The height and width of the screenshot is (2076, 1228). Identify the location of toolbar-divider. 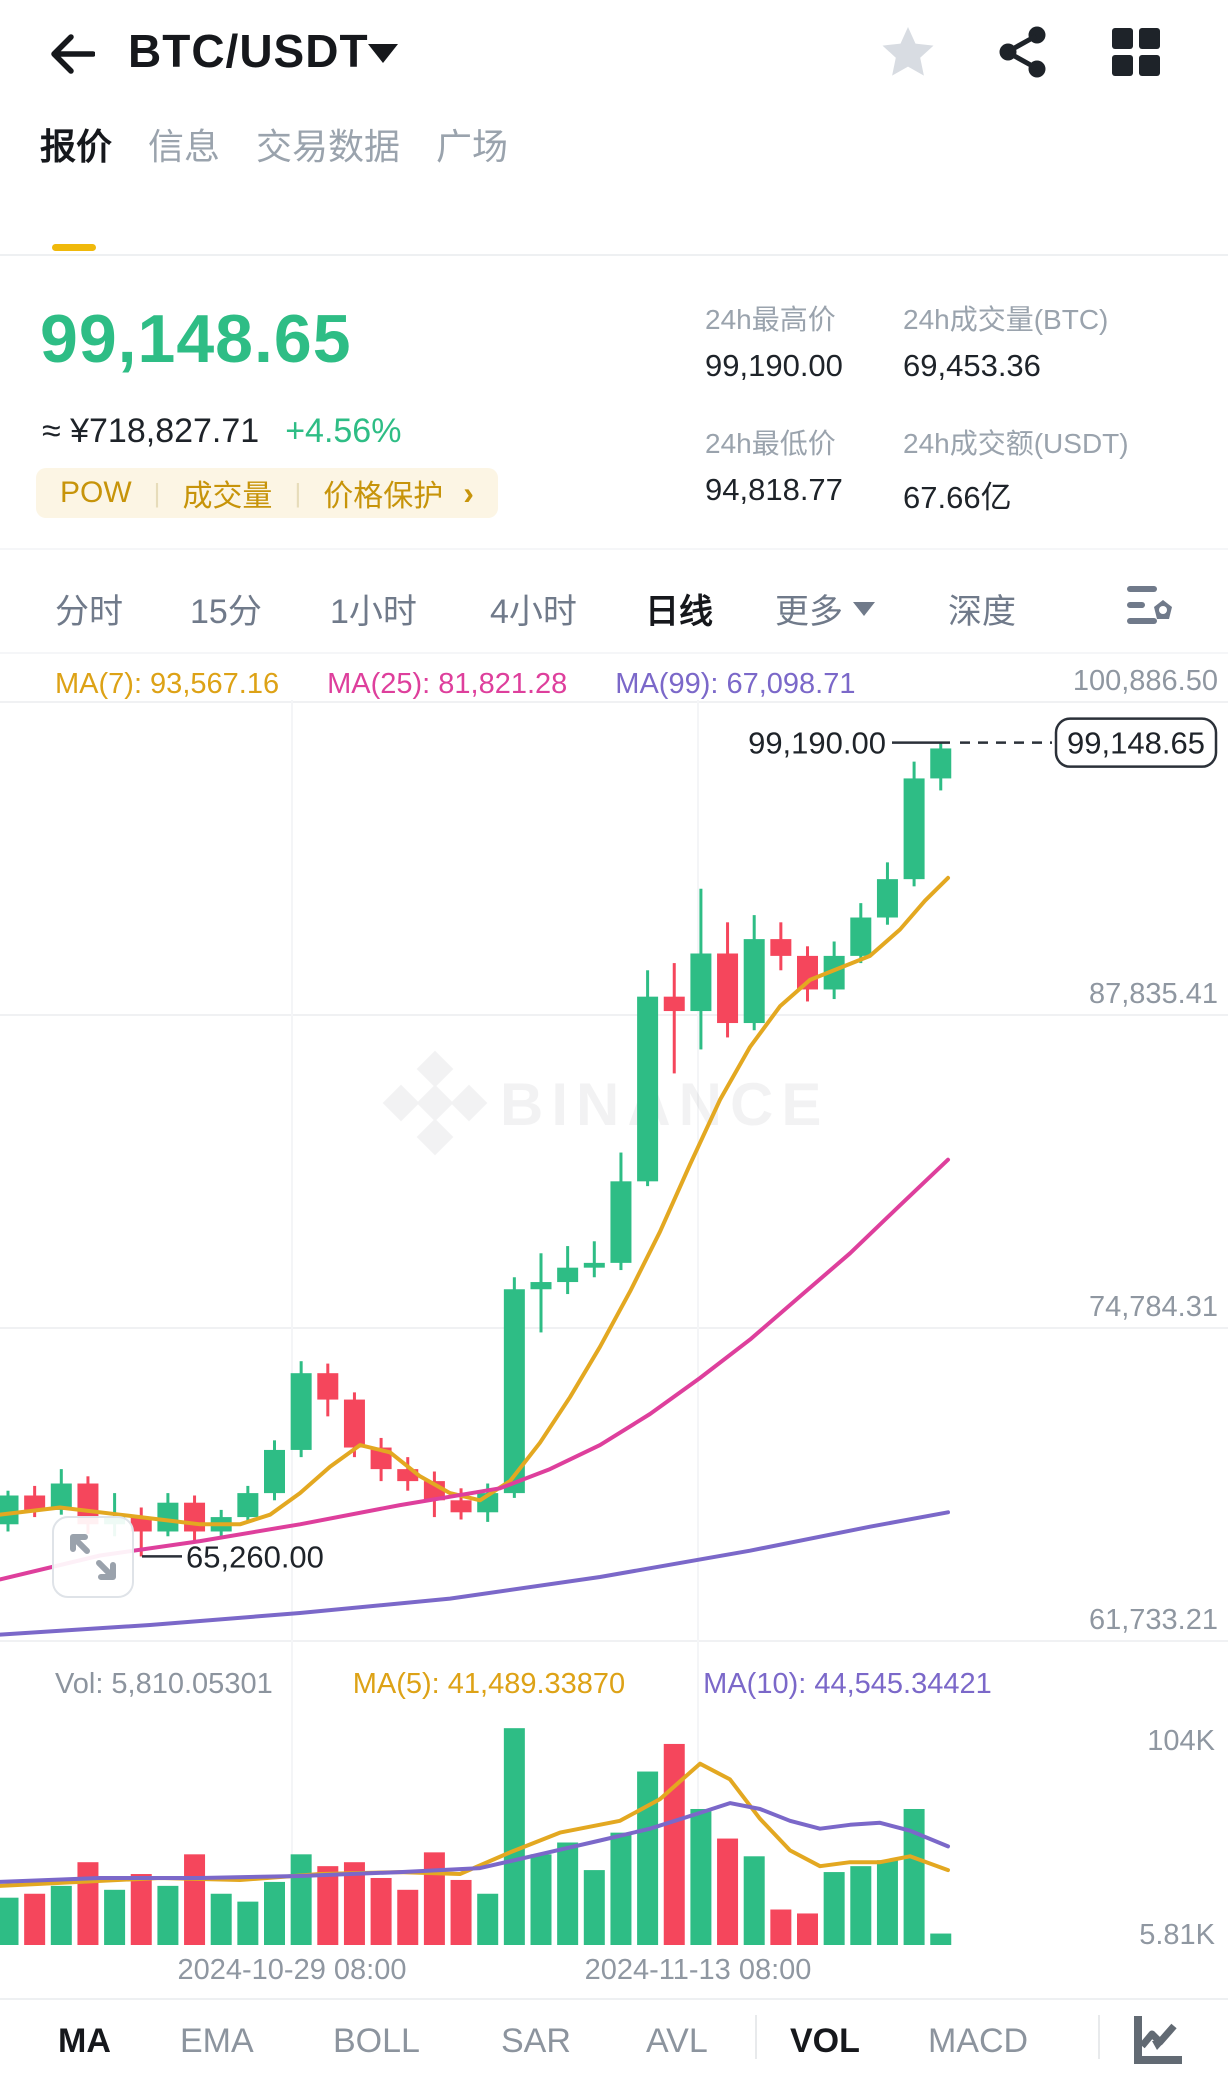
(614, 1999).